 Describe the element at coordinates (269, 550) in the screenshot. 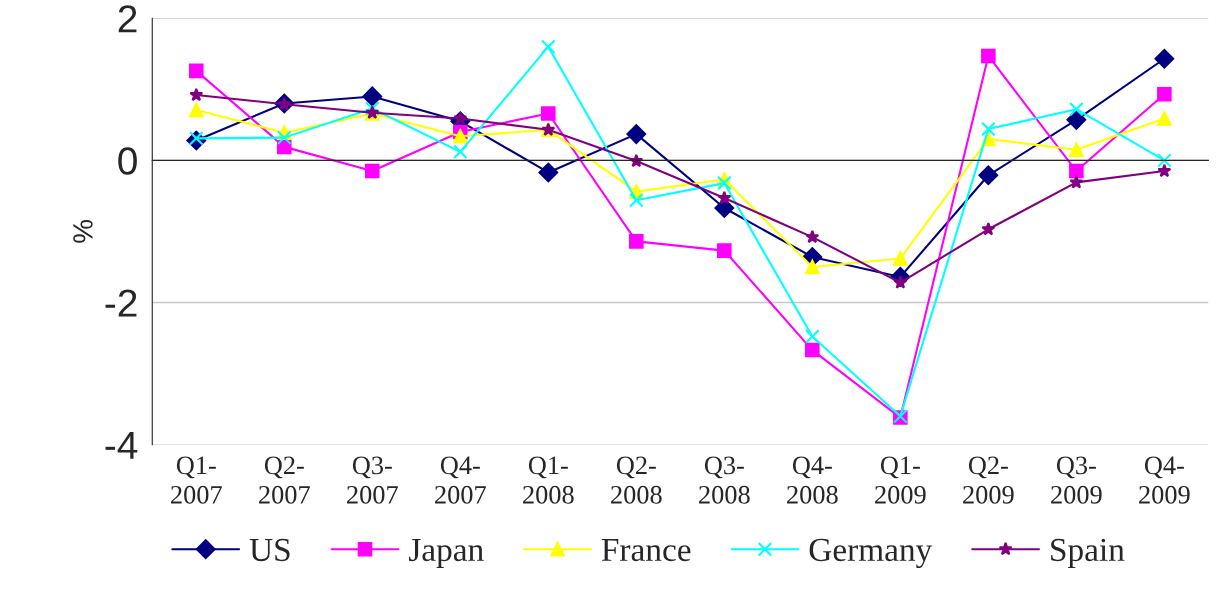

I see `legend-label: US` at that location.